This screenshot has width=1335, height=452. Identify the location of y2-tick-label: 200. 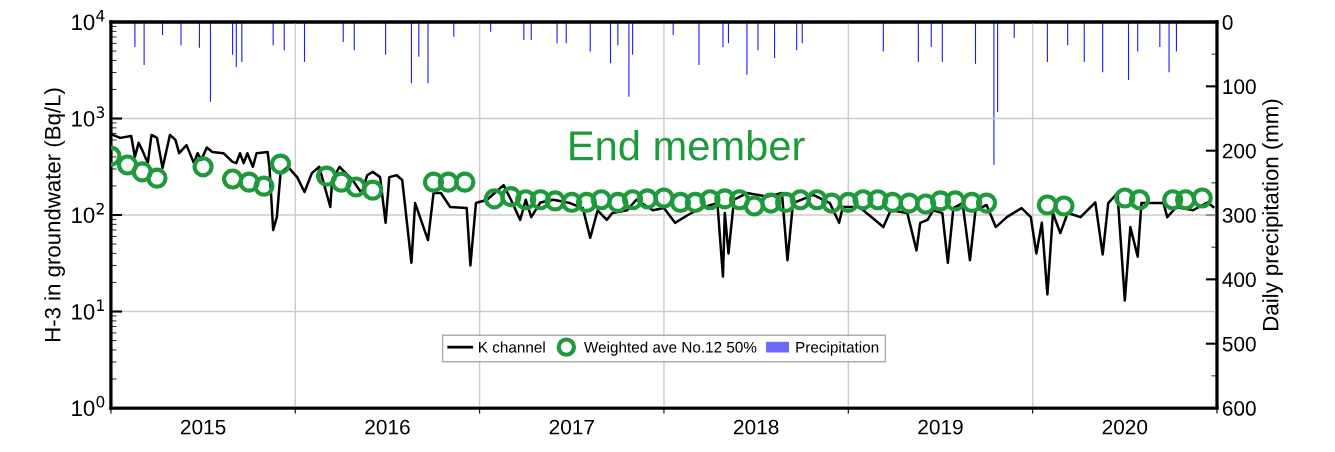
(1239, 151).